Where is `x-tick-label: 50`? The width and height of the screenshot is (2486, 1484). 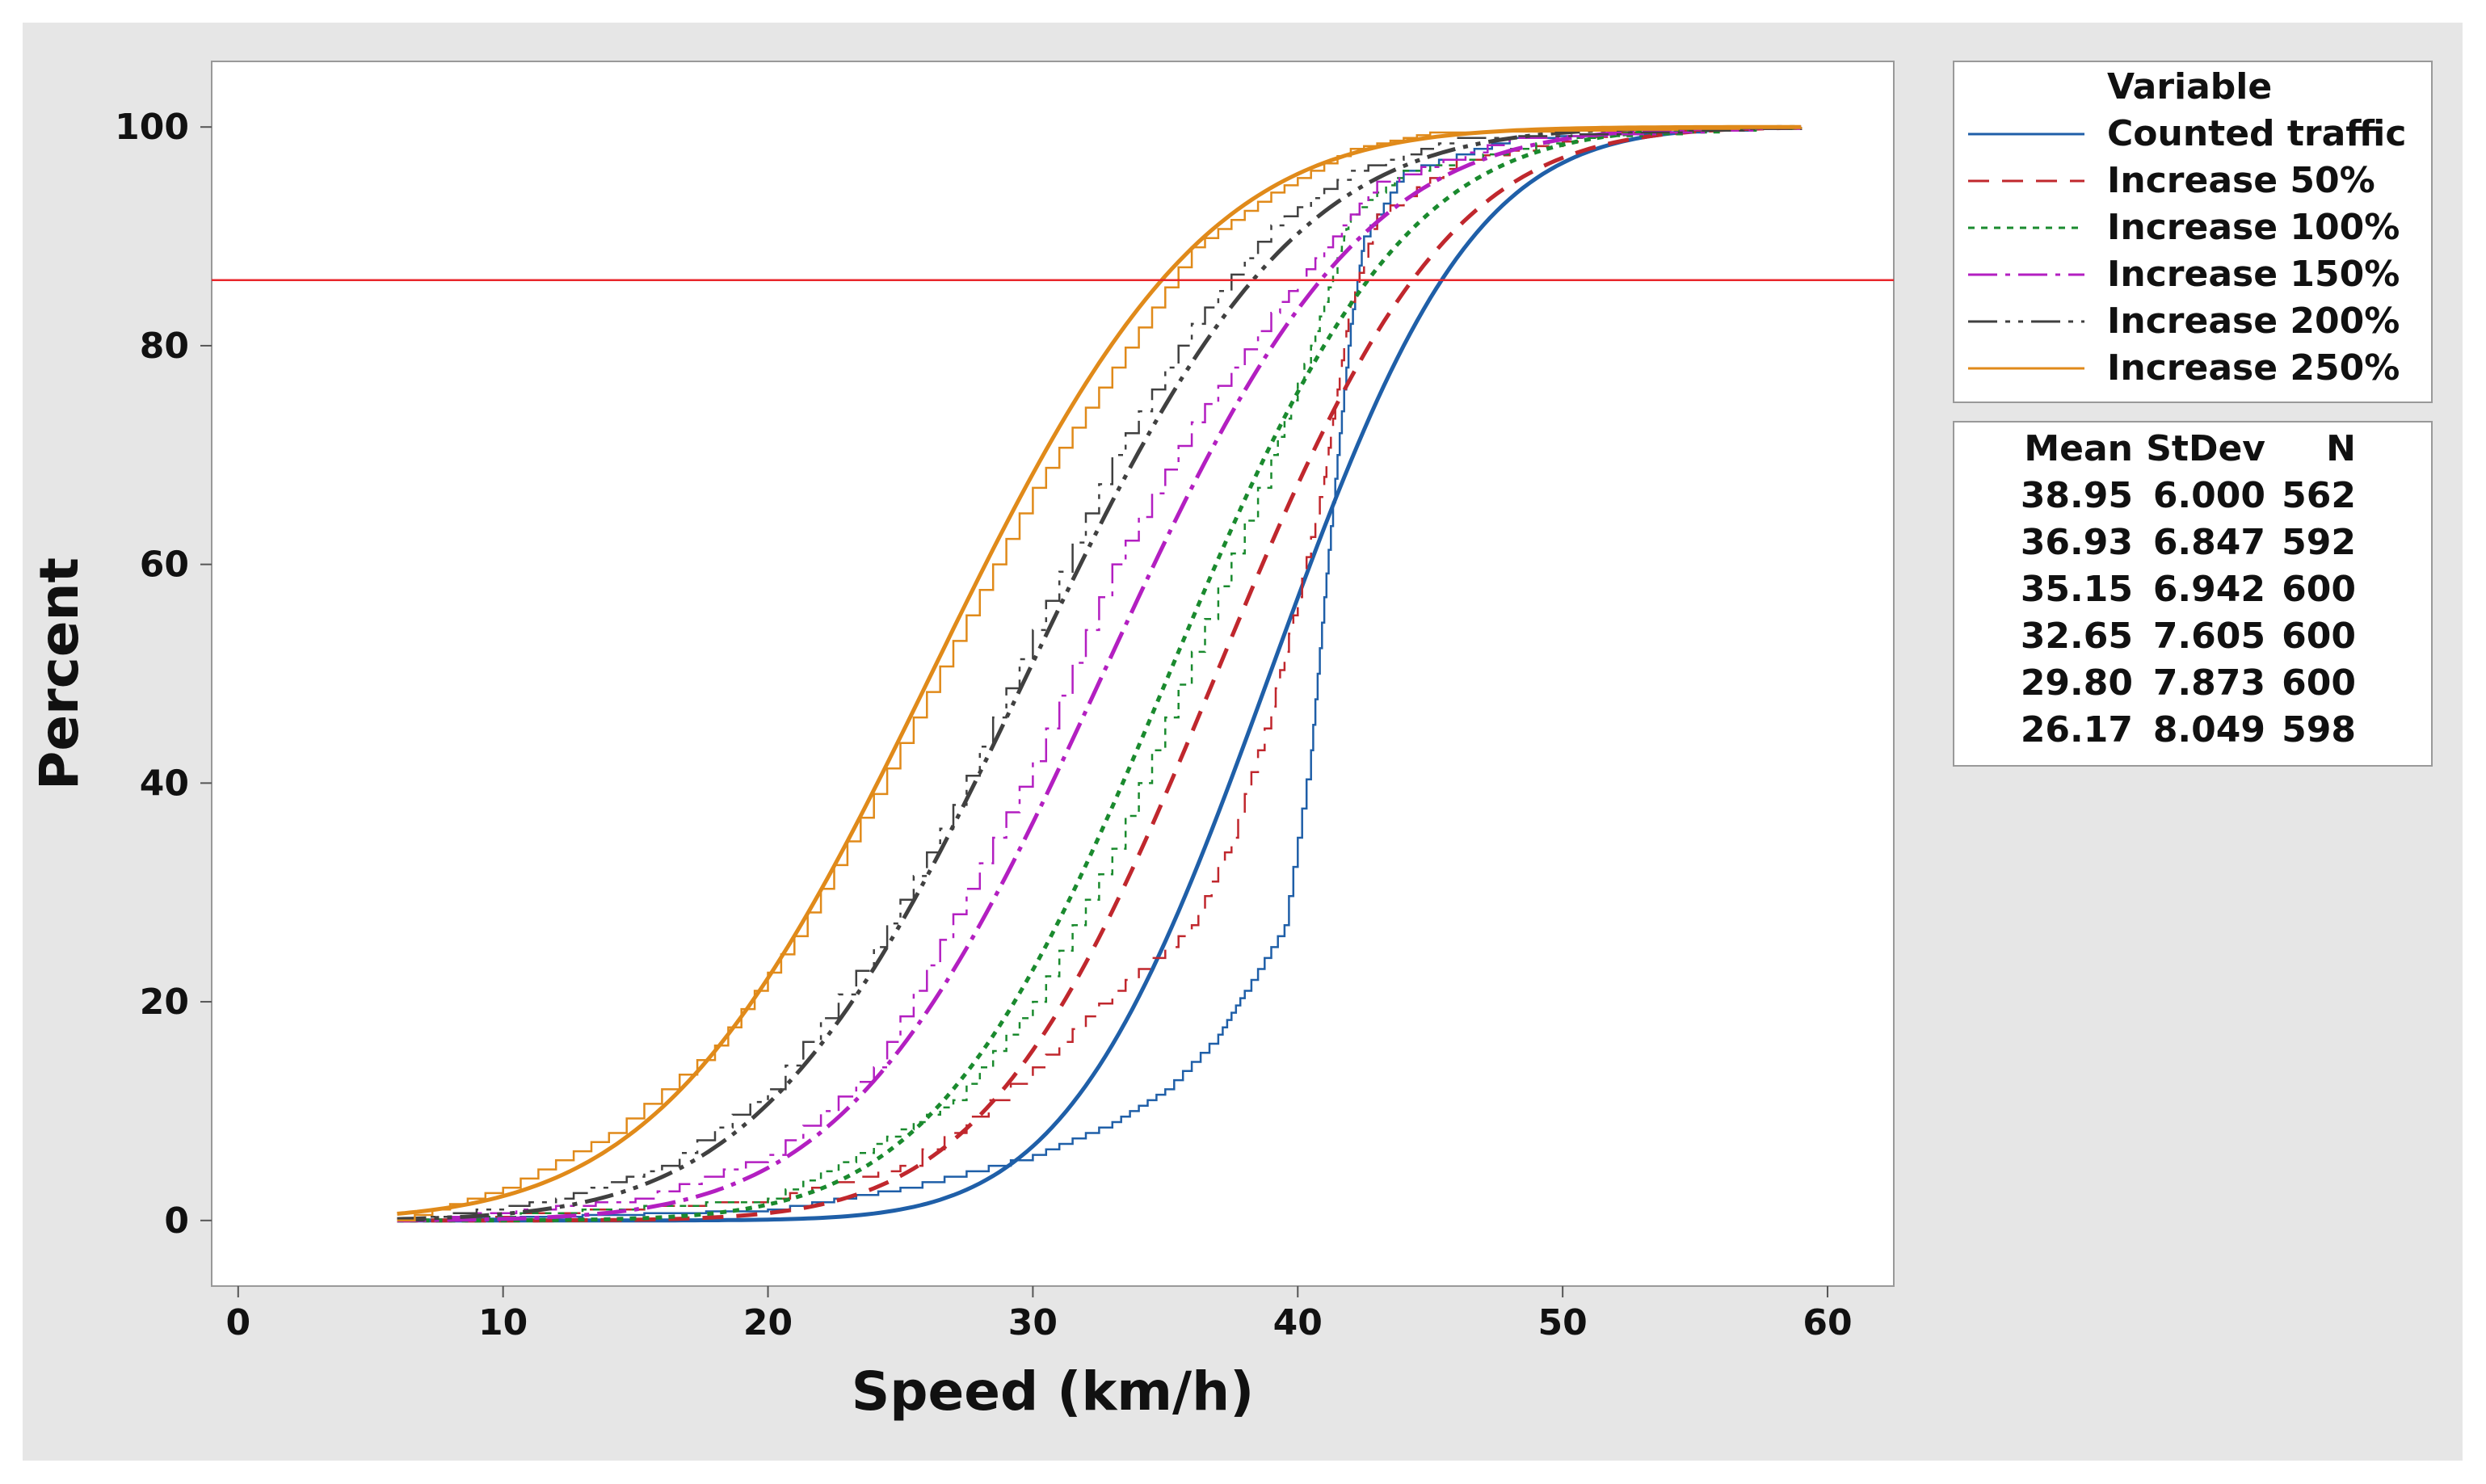
x-tick-label: 50 is located at coordinates (1563, 1322).